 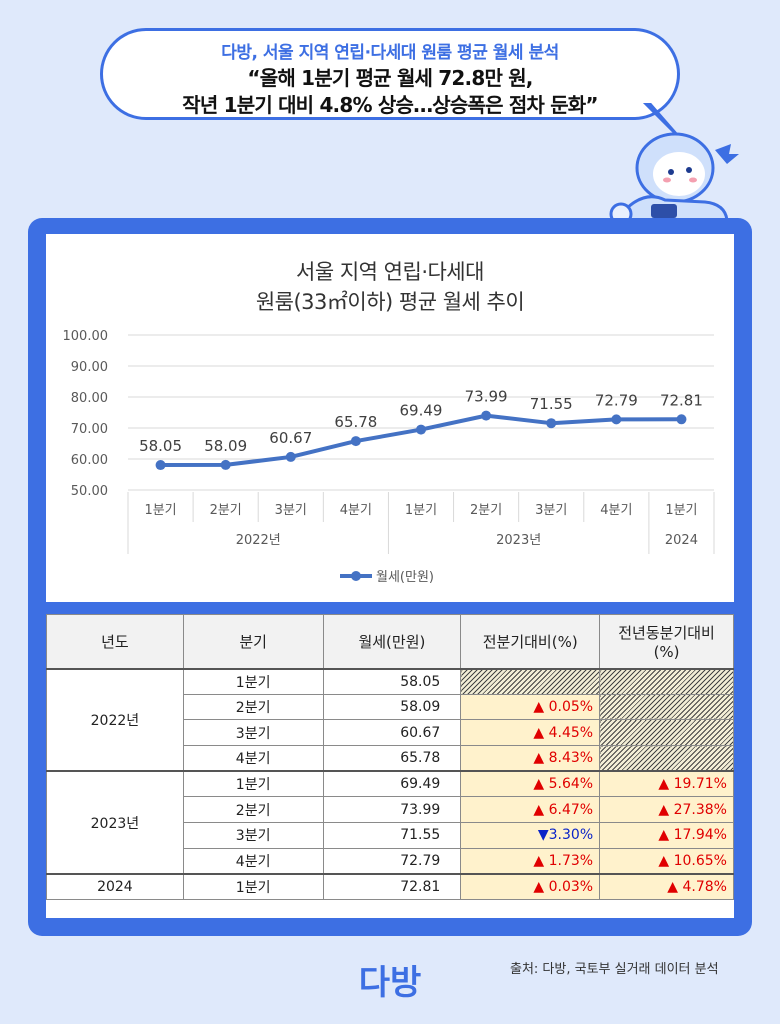 I want to click on yoy-change-cell: ▲ 10.65%, so click(x=666, y=861).